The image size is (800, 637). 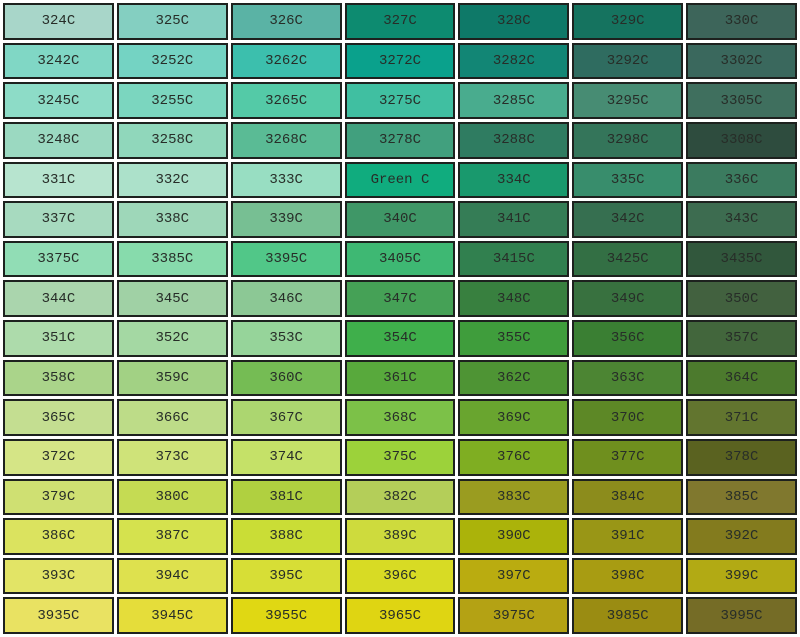 I want to click on color-swatch-3395c: 3395C, so click(x=286, y=259).